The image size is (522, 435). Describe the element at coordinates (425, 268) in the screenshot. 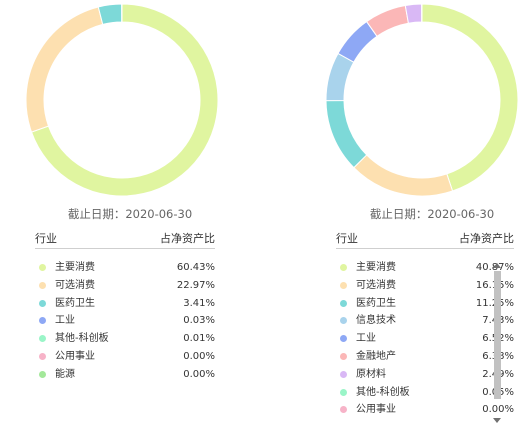

I see `legend-row: 主要消费 40.87%` at that location.